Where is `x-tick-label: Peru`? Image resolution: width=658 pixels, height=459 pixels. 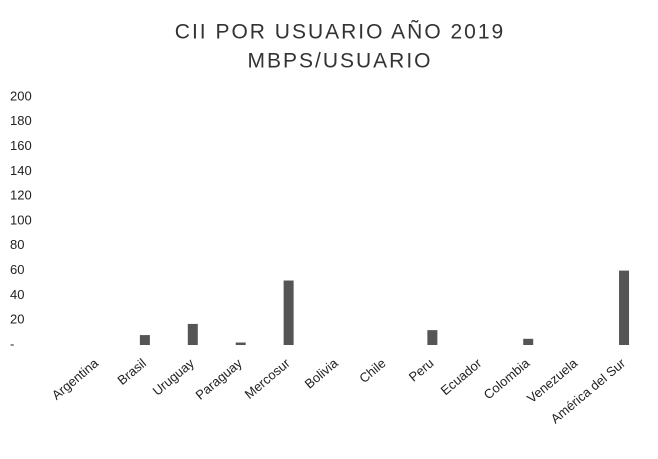
x-tick-label: Peru is located at coordinates (421, 369).